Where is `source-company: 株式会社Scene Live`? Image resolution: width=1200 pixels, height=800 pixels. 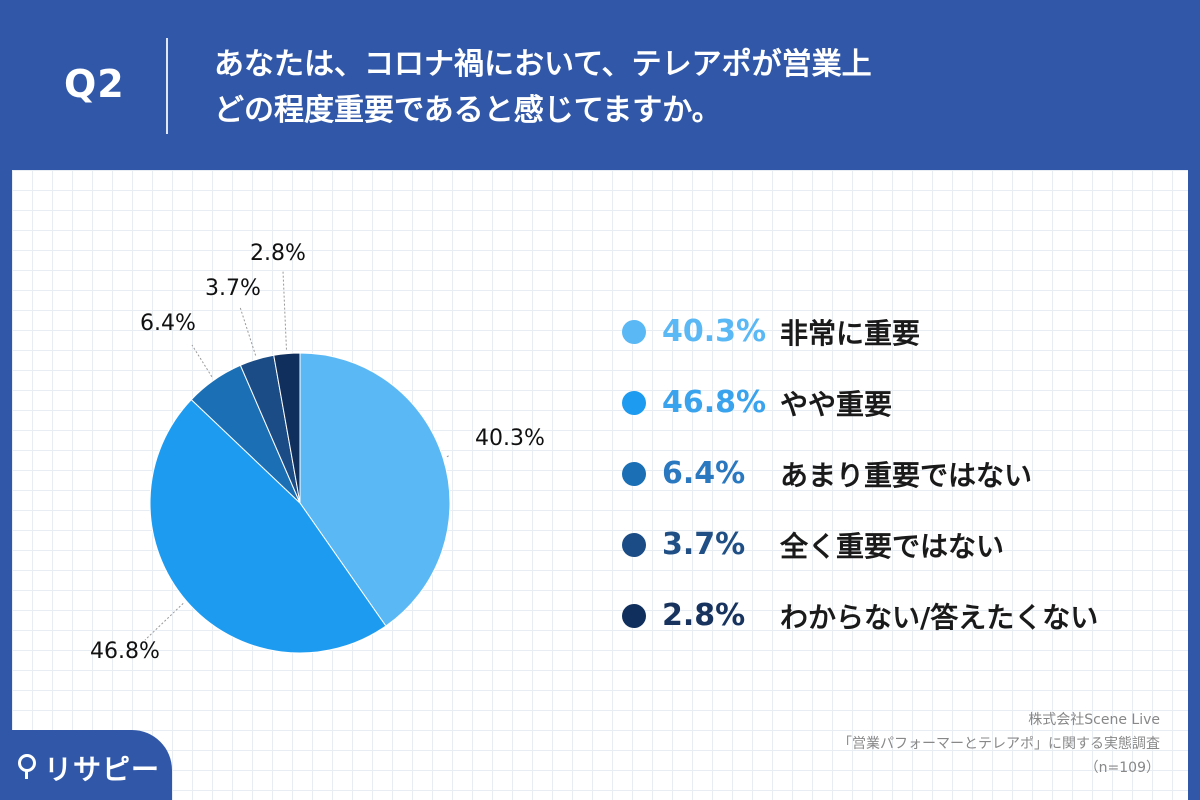 source-company: 株式会社Scene Live is located at coordinates (1094, 720).